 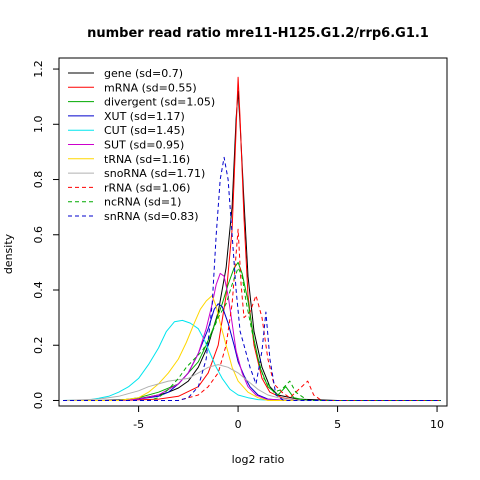 What do you see at coordinates (437, 424) in the screenshot?
I see `x-tick-label: 10` at bounding box center [437, 424].